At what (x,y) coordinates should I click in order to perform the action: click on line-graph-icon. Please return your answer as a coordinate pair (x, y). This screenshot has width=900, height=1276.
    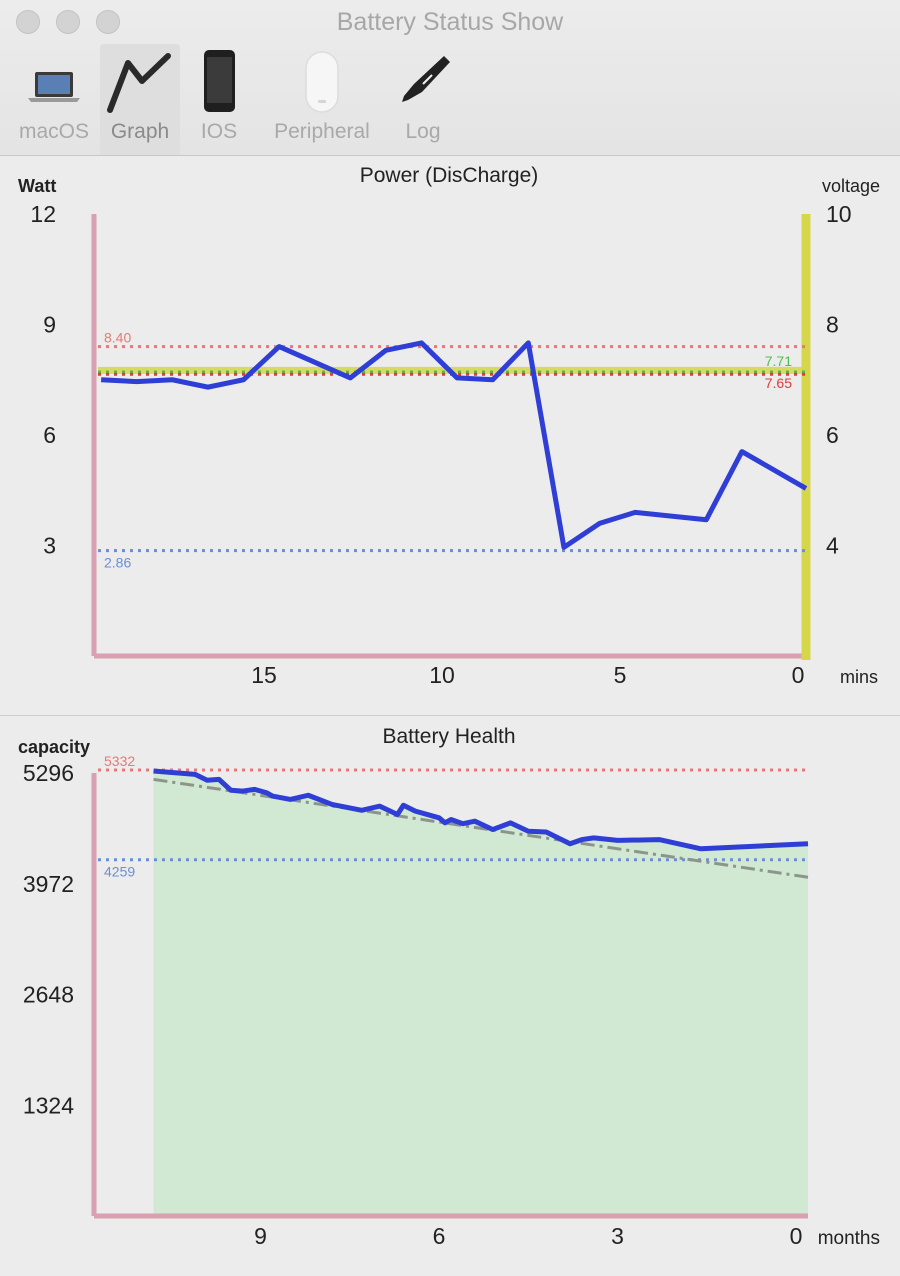
    Looking at the image, I should click on (140, 81).